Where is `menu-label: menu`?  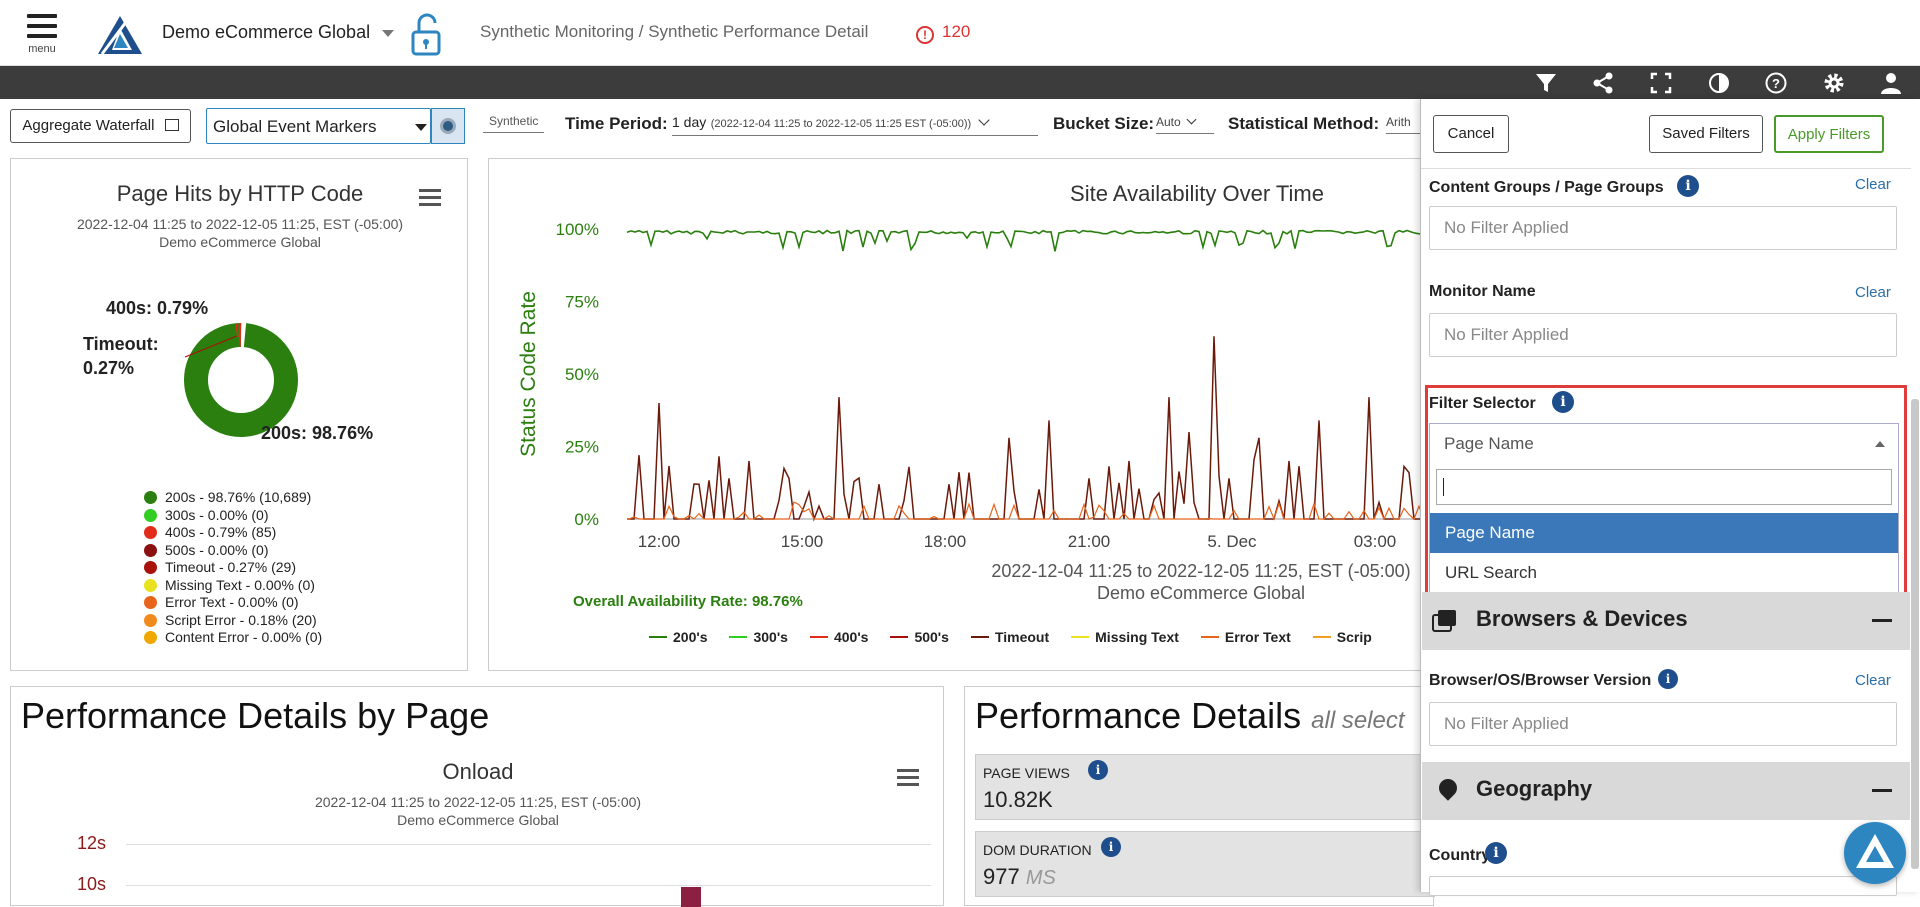
menu-label: menu is located at coordinates (42, 49).